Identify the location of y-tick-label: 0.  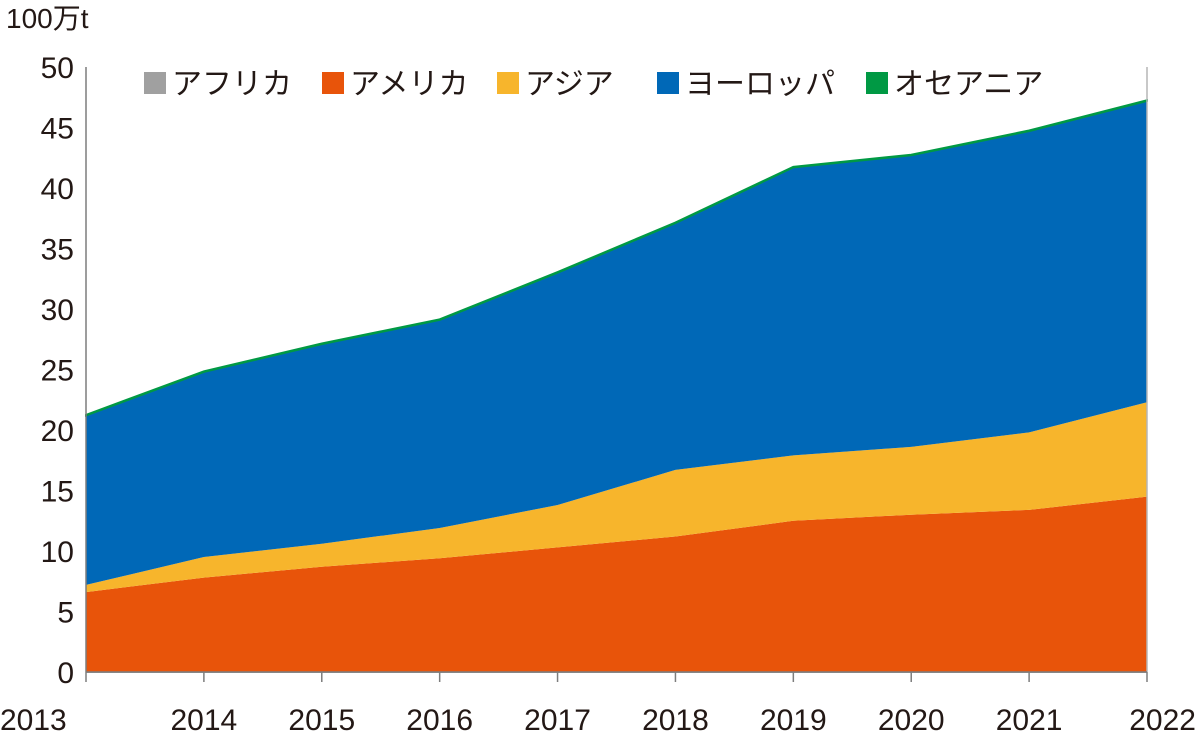
(65, 673).